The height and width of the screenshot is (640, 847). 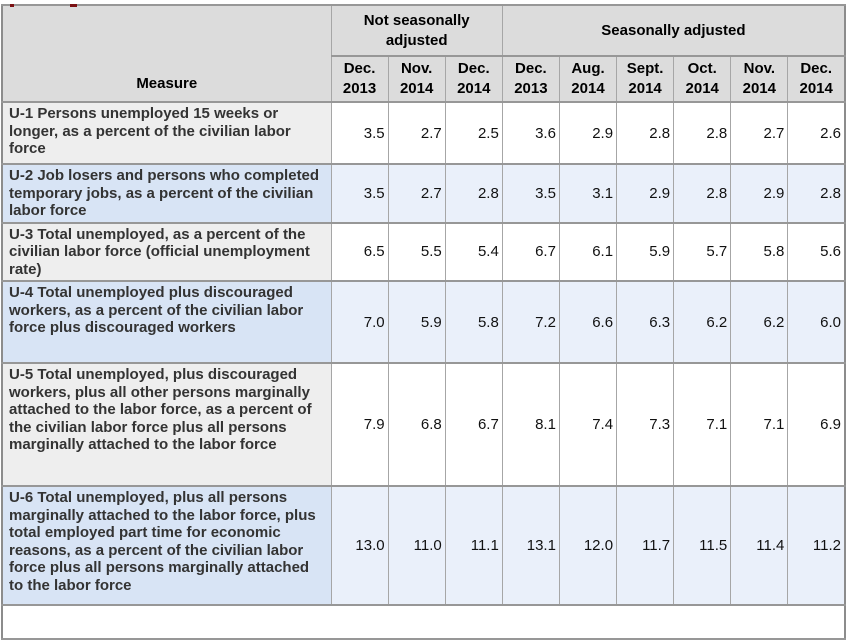 What do you see at coordinates (588, 193) in the screenshot?
I see `value-cell: 3.1` at bounding box center [588, 193].